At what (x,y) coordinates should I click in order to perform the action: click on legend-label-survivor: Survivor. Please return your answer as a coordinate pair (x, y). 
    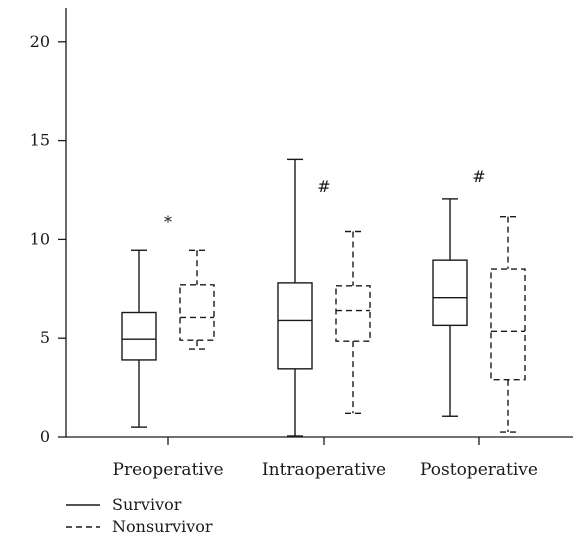
    Looking at the image, I should click on (147, 504).